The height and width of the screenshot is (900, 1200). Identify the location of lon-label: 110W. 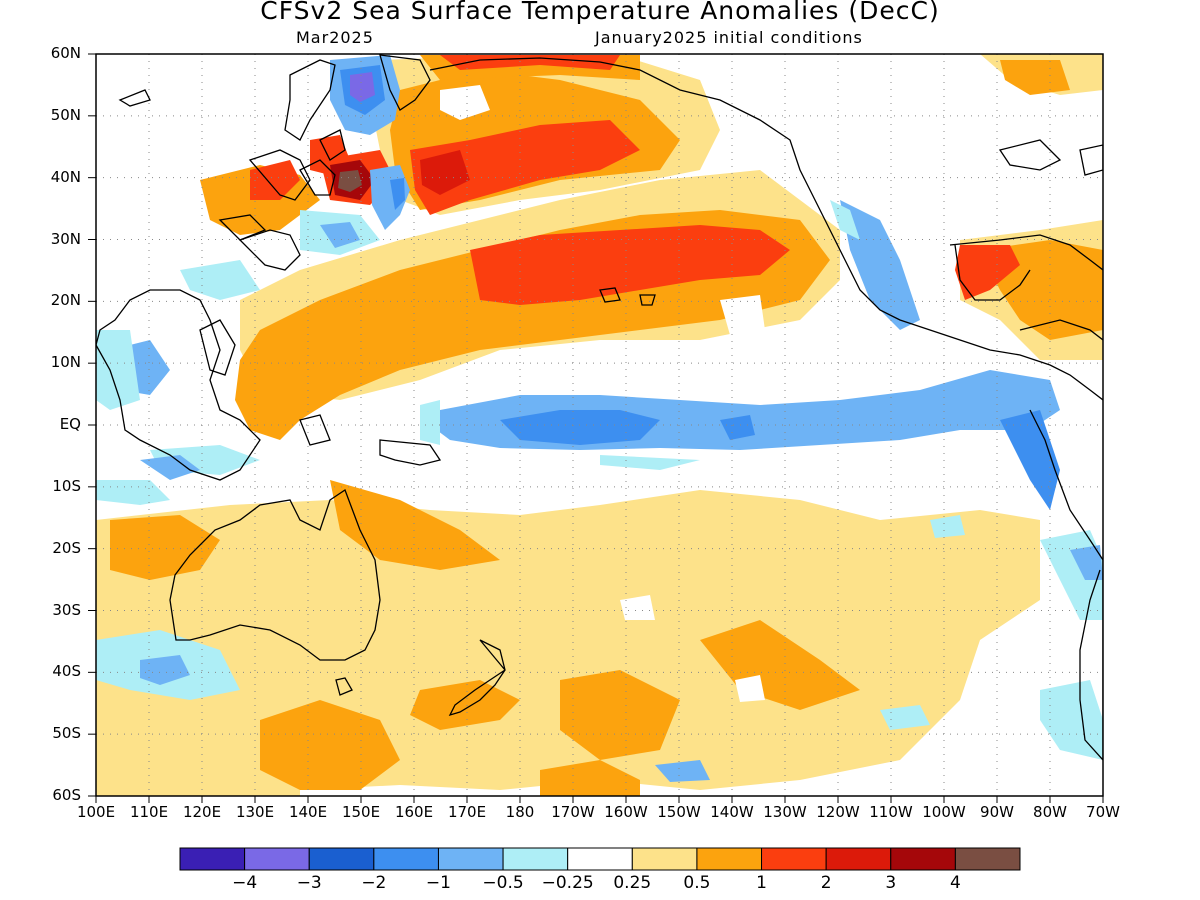
(891, 812).